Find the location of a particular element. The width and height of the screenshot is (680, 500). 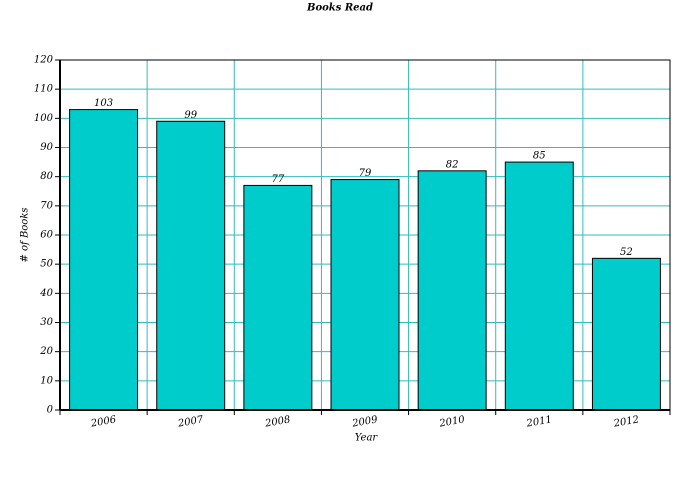

data-label: 99 is located at coordinates (190, 115).